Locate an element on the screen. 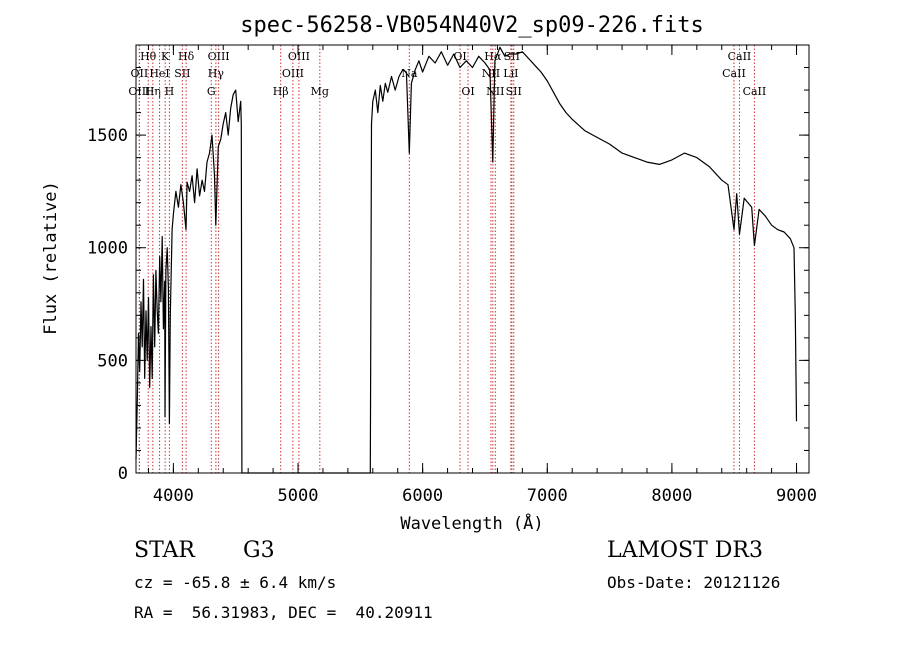 This screenshot has height=649, width=900. spectral-line-label: Hδ is located at coordinates (186, 56).